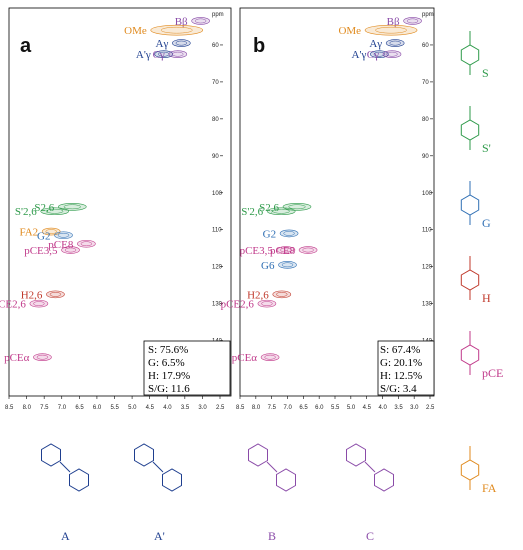  Describe the element at coordinates (335, 408) in the screenshot. I see `x-tick-label: 5.5` at that location.